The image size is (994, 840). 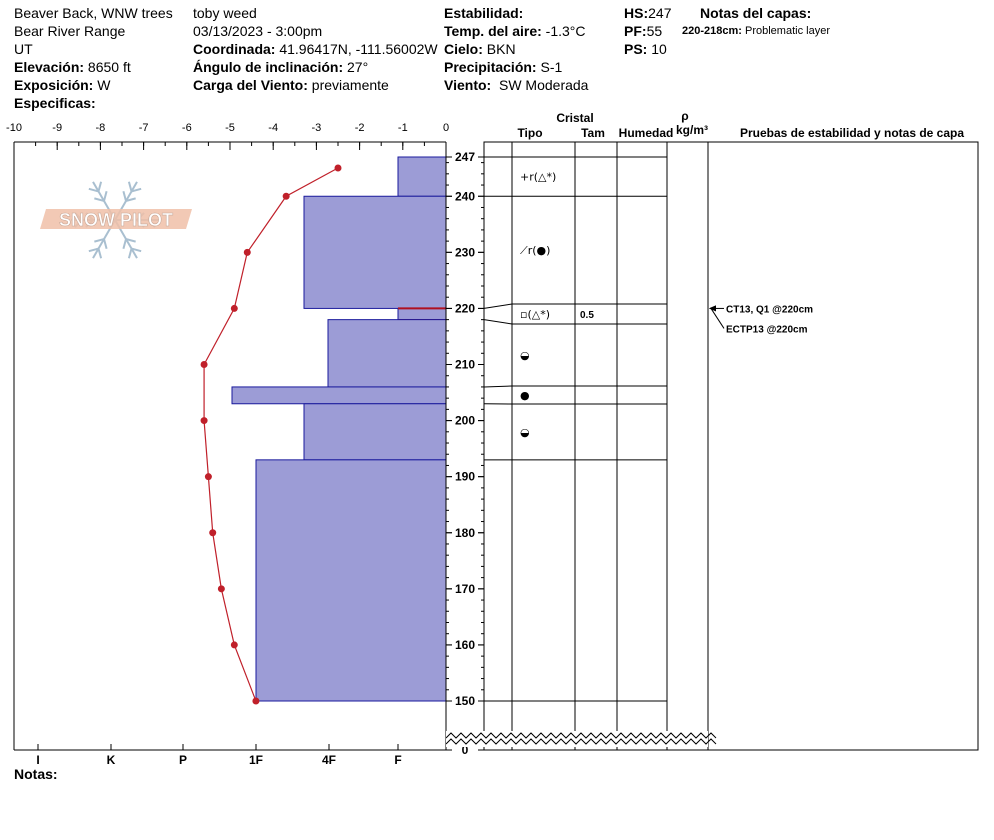 I want to click on temp-tick-label: -7, so click(x=144, y=128).